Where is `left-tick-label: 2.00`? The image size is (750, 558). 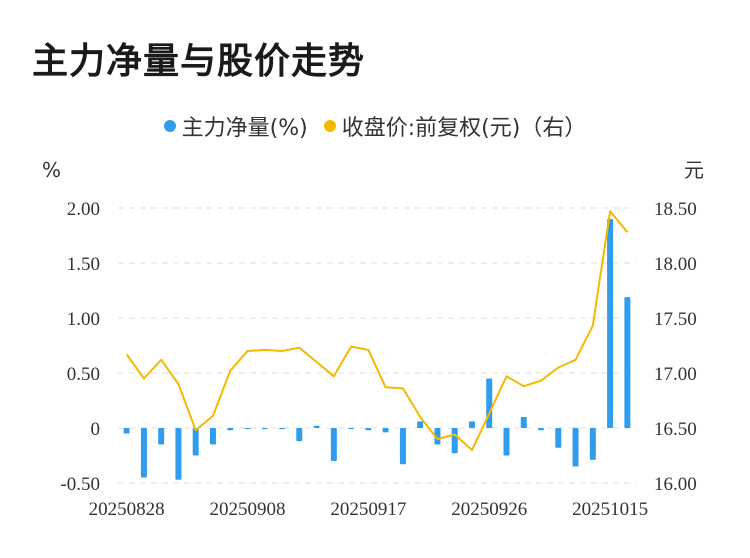
left-tick-label: 2.00 is located at coordinates (83, 209).